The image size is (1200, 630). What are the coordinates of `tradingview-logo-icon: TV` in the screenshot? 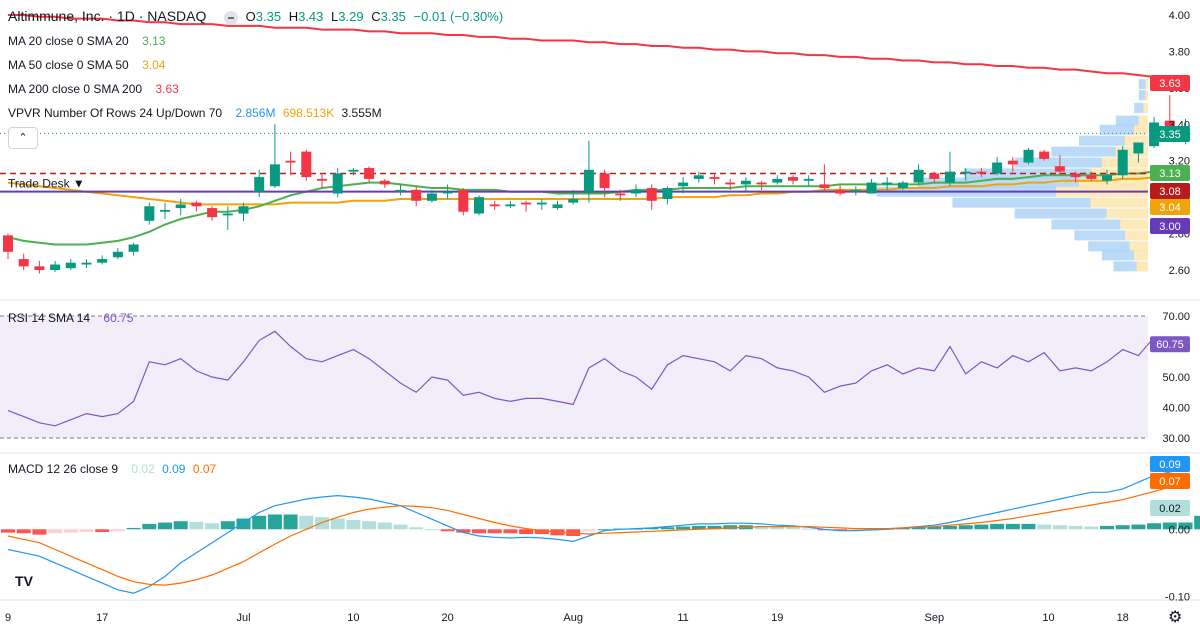 It's located at (24, 581).